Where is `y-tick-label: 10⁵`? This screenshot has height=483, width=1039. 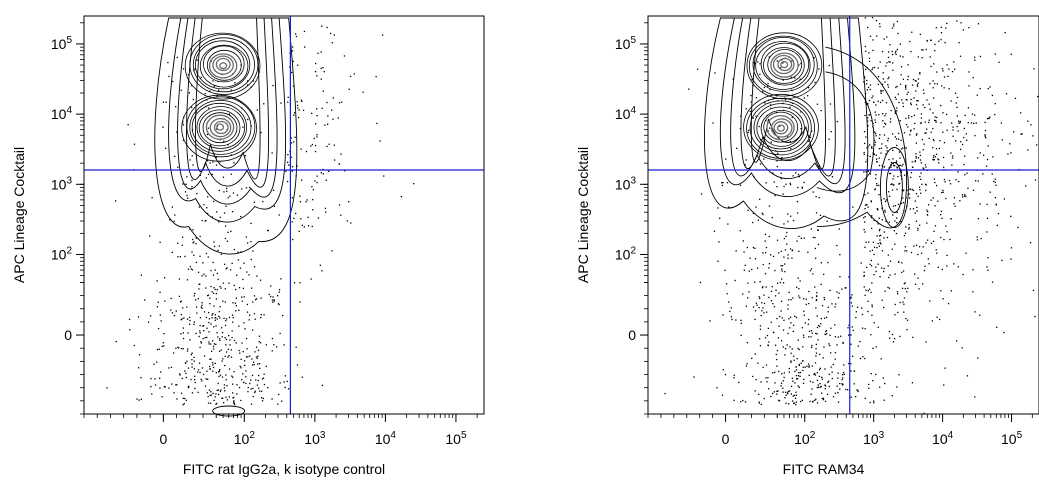
y-tick-label: 10⁵ is located at coordinates (626, 43).